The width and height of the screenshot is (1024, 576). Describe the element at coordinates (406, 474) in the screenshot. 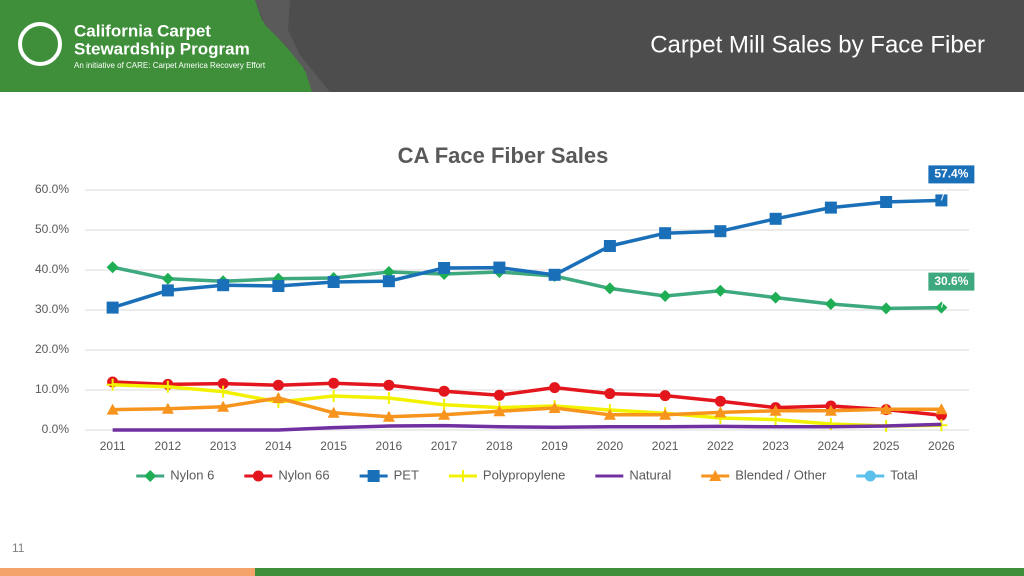

I see `legend-label: PET` at that location.